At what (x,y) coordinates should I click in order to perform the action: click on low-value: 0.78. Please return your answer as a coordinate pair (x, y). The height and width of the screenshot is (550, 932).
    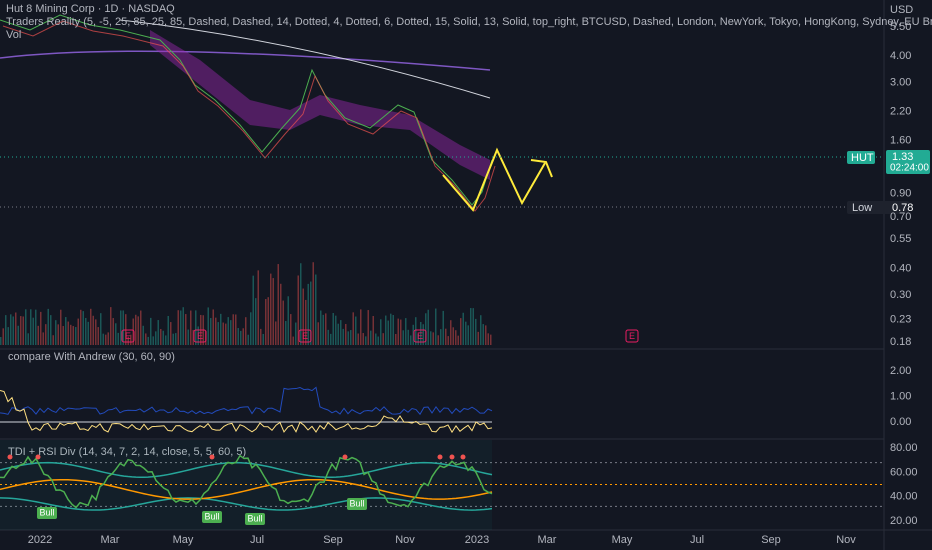
    Looking at the image, I should click on (902, 208).